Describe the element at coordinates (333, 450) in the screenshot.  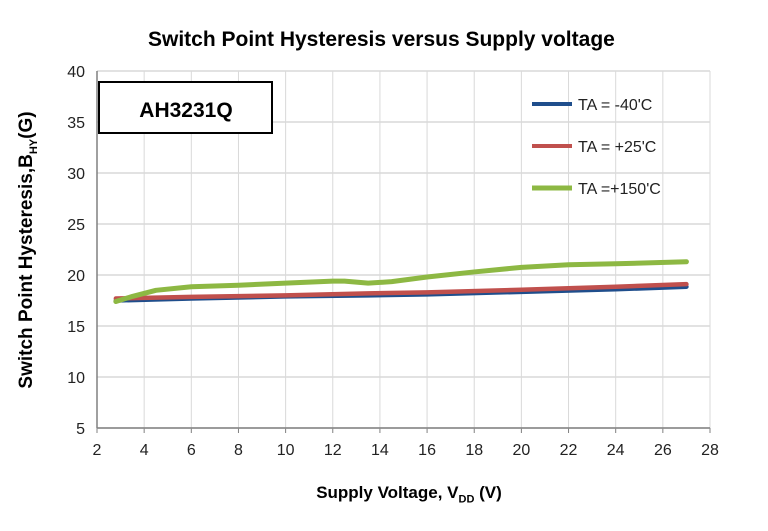
I see `x-tick-label: 12` at that location.